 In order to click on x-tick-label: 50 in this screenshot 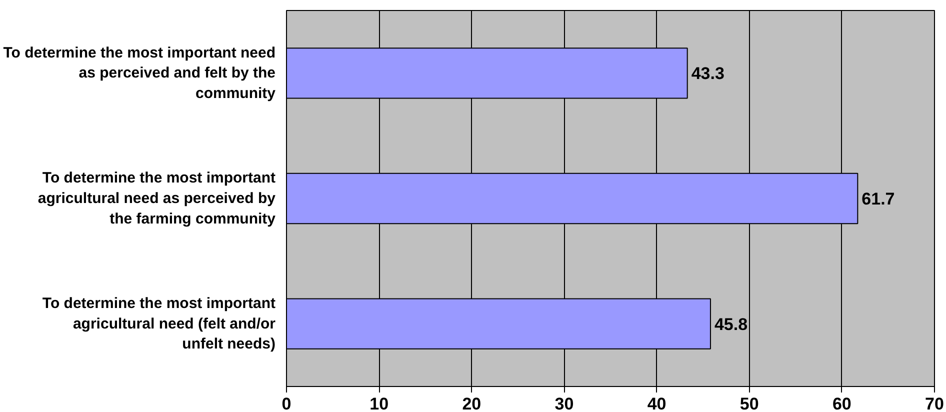, I will do `click(749, 403)`.